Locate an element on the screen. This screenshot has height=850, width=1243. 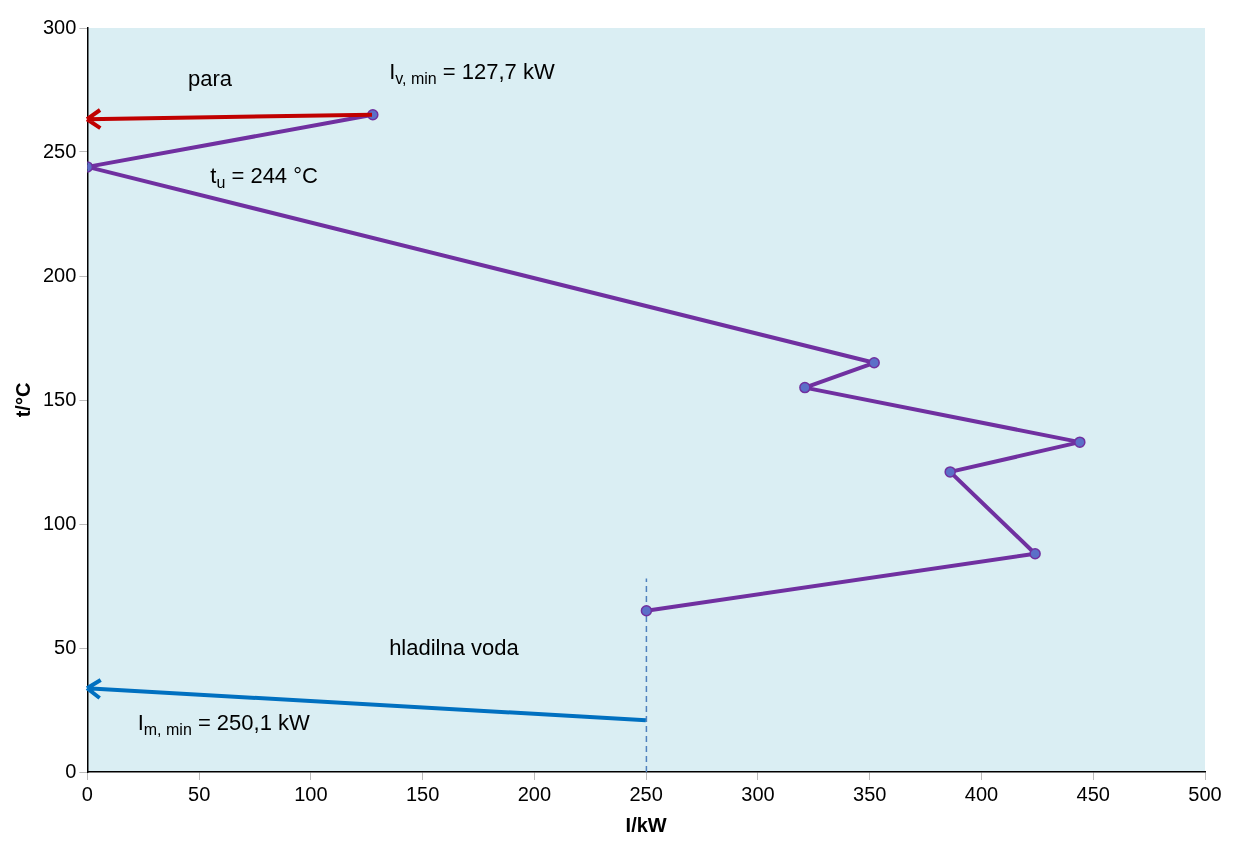
x-tick-label: 50 is located at coordinates (199, 793).